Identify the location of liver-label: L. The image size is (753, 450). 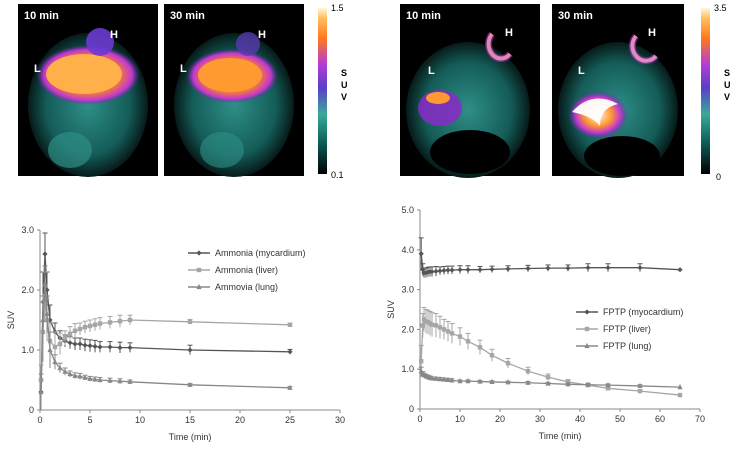
(37, 69).